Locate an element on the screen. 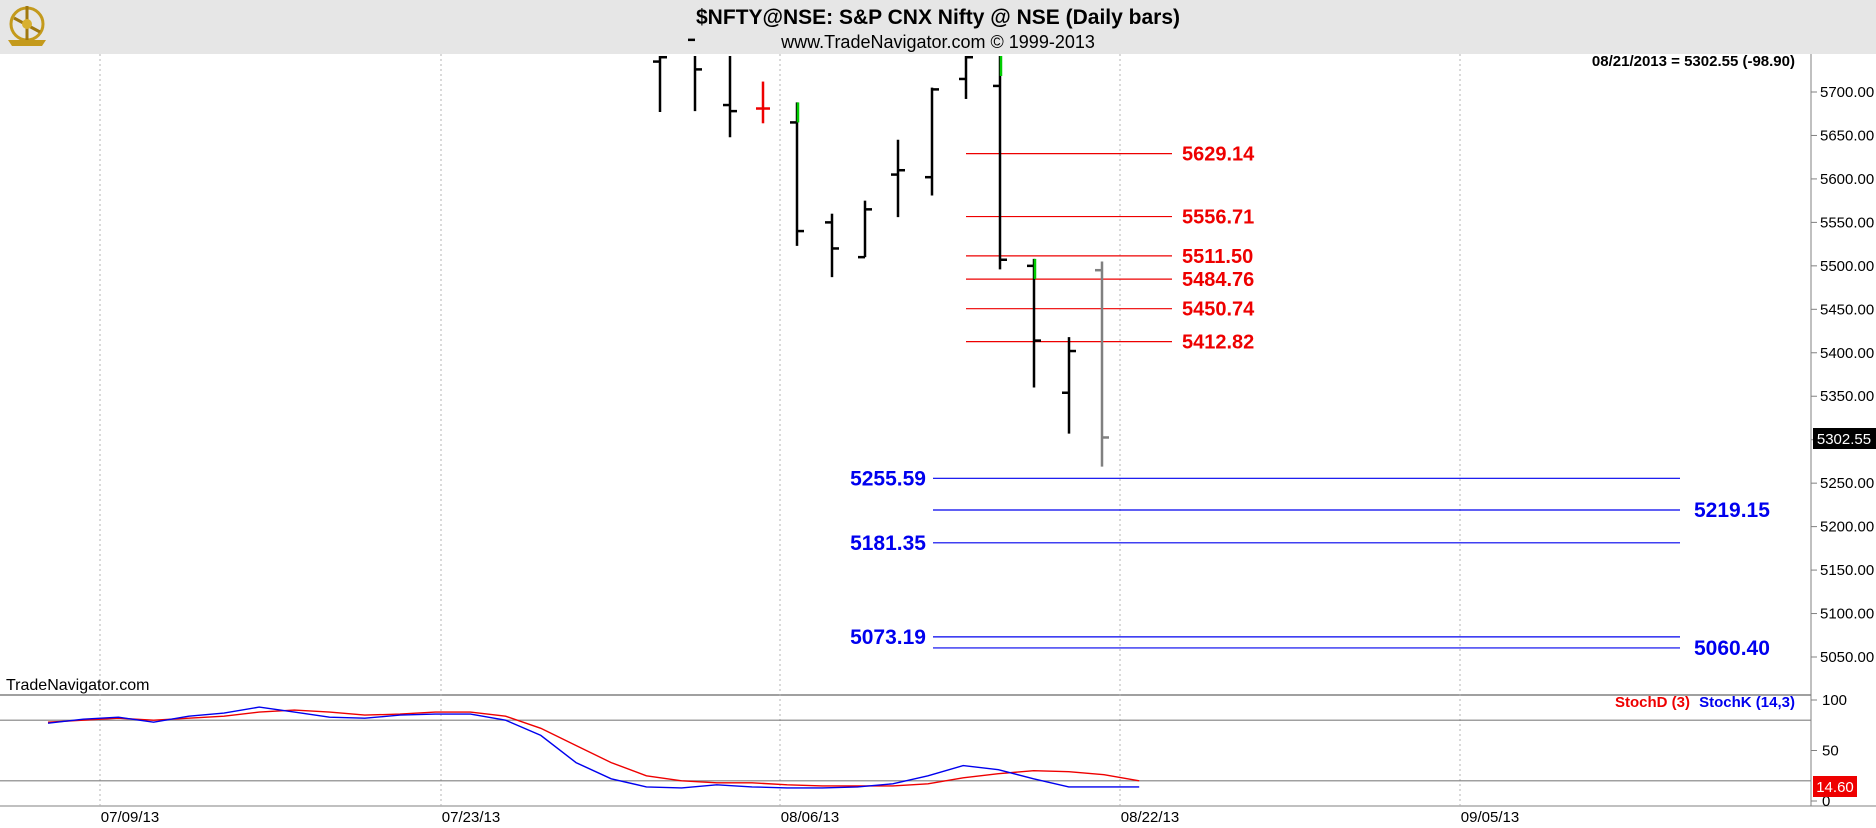  watermark: TradeNavigator.com is located at coordinates (77, 685).